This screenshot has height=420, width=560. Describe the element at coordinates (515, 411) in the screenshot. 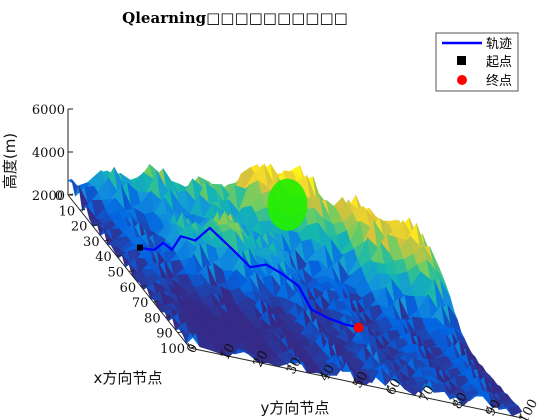

I see `surface-cell` at that location.